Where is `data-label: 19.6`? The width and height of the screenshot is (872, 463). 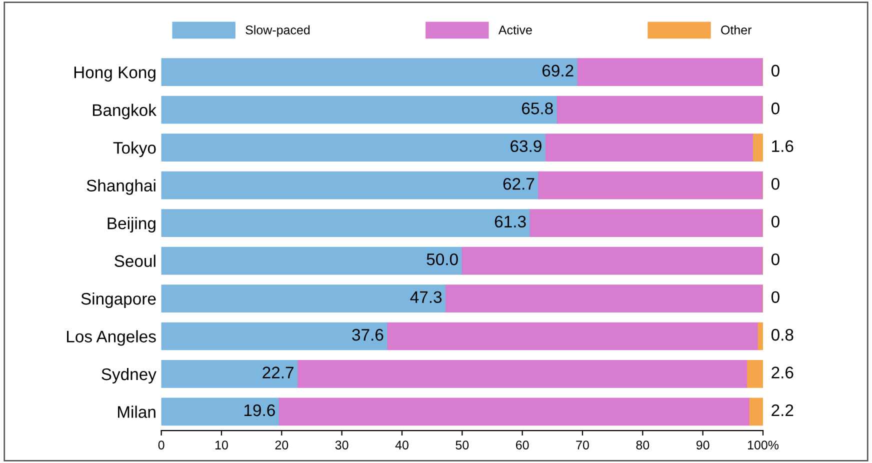
data-label: 19.6 is located at coordinates (259, 410).